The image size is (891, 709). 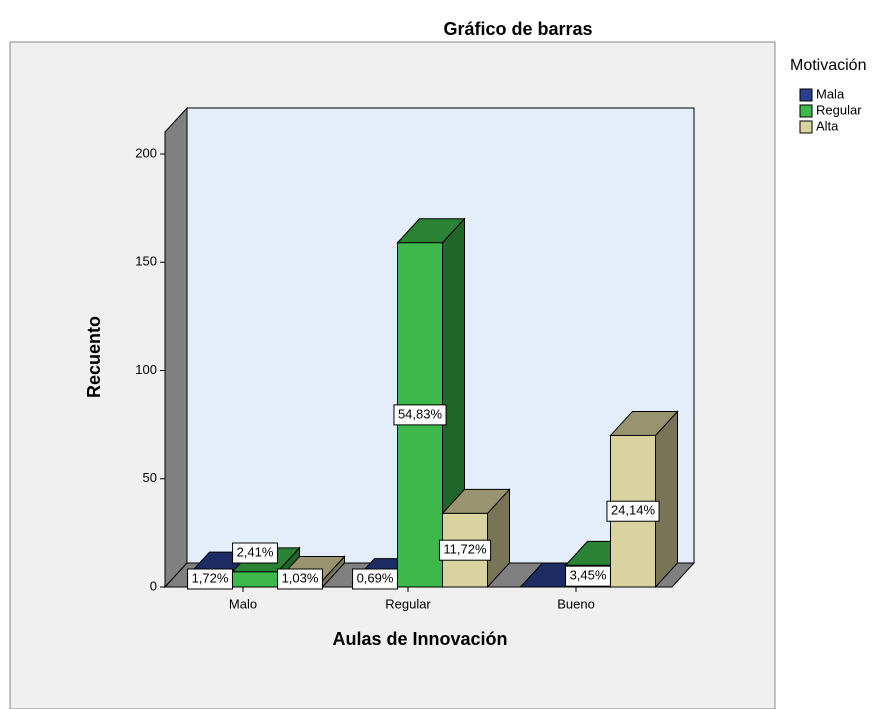 What do you see at coordinates (176, 347) in the screenshot?
I see `left-wall` at bounding box center [176, 347].